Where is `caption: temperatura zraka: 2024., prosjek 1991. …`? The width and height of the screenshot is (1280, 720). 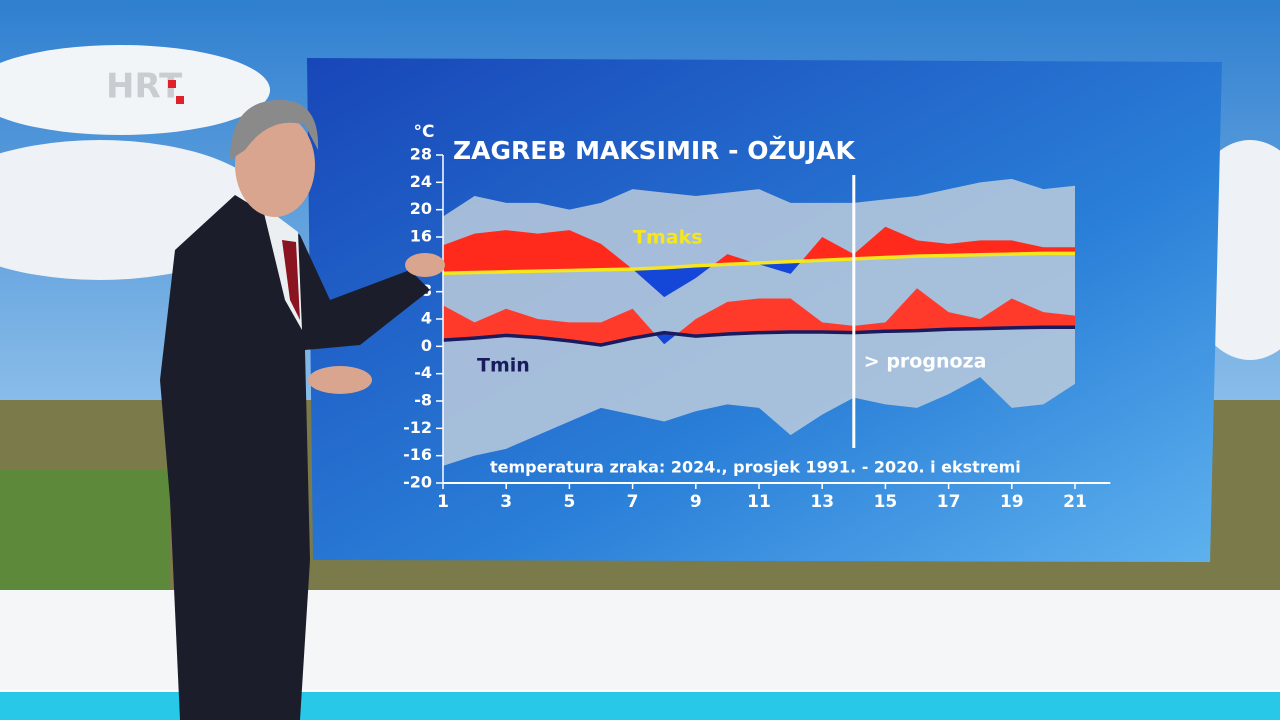 caption: temperatura zraka: 2024., prosjek 1991. … is located at coordinates (755, 467).